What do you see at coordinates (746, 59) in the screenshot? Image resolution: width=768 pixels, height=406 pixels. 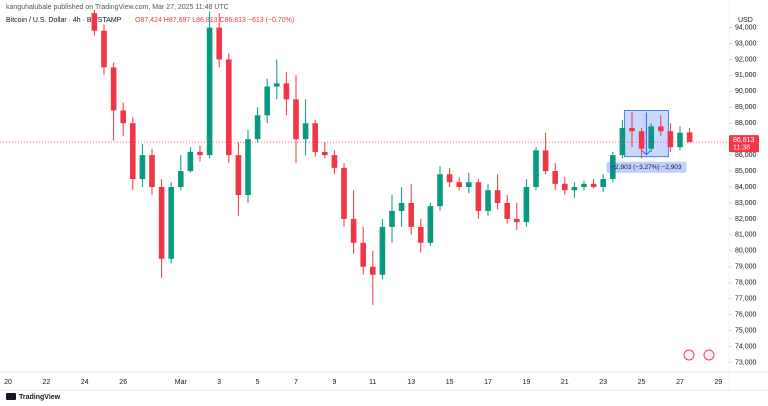 I see `y-tick-label: 92,000` at bounding box center [746, 59].